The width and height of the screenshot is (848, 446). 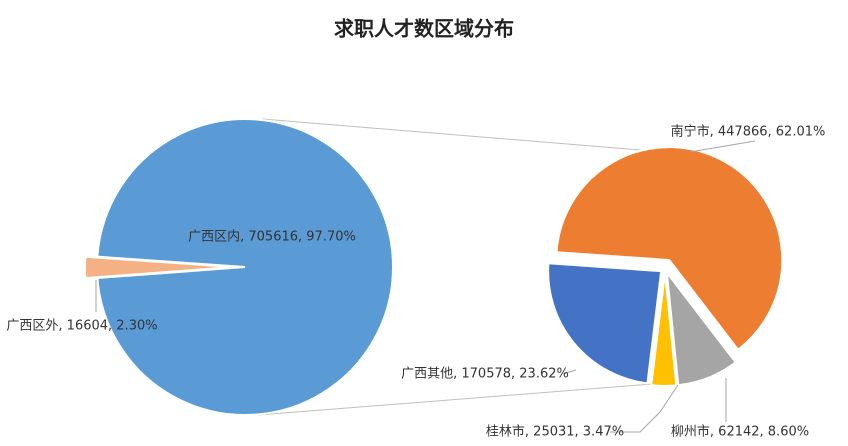 What do you see at coordinates (81, 326) in the screenshot?
I see `data-label: 广西区外, 16604, 2.30%` at bounding box center [81, 326].